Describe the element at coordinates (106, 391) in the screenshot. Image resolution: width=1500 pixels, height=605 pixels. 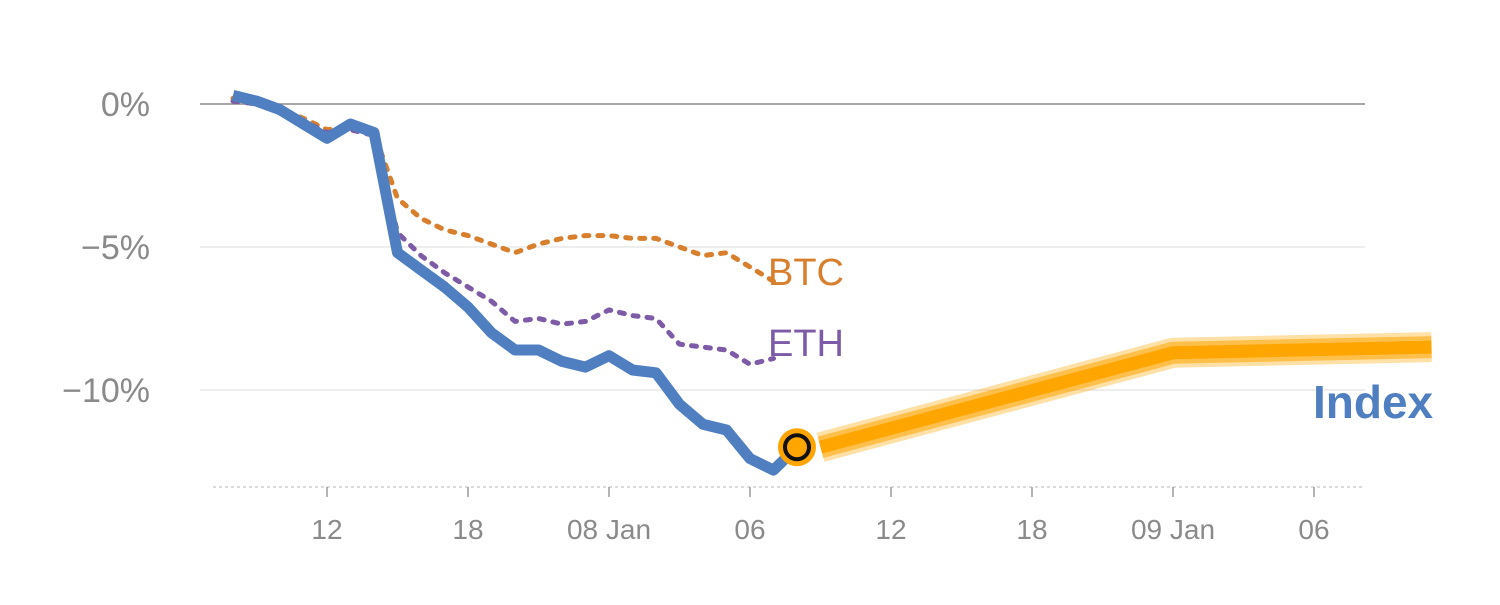
I see `y-tick-label: −10%` at that location.